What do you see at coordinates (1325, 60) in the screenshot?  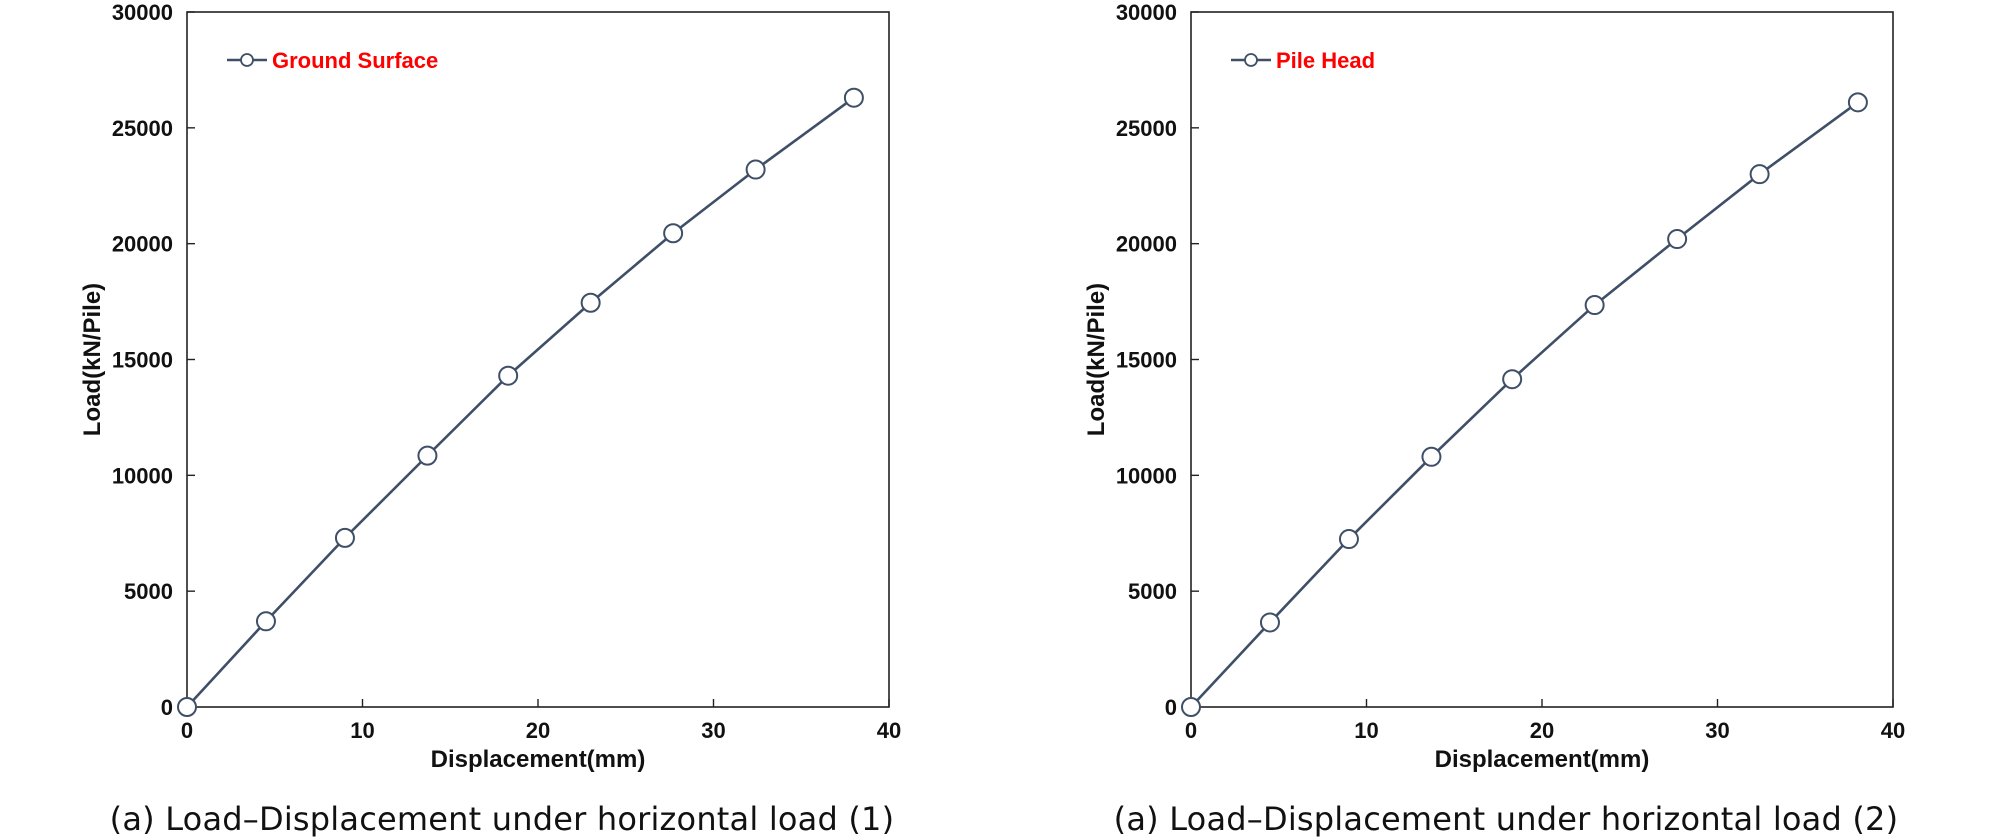 I see `legend-label: Pile Head` at bounding box center [1325, 60].